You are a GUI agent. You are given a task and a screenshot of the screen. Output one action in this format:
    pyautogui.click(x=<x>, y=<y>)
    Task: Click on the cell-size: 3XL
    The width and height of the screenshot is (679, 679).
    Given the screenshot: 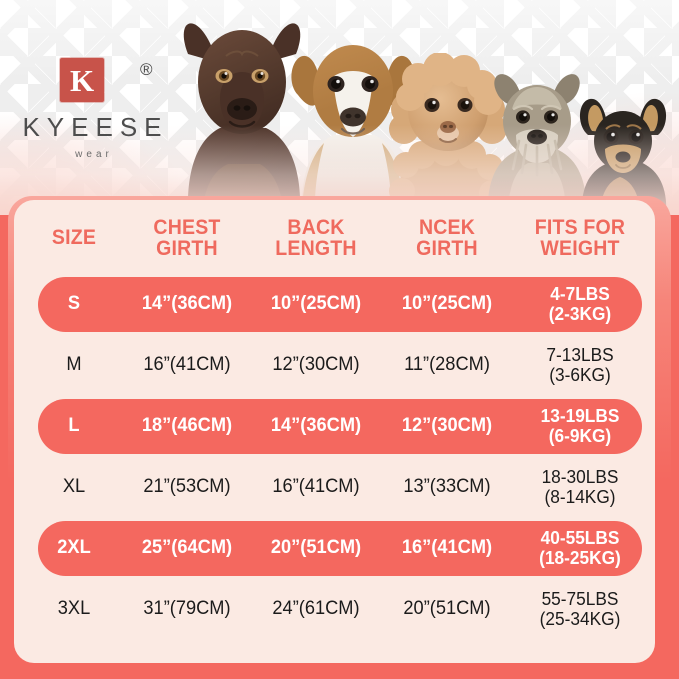 What is the action you would take?
    pyautogui.click(x=74, y=609)
    